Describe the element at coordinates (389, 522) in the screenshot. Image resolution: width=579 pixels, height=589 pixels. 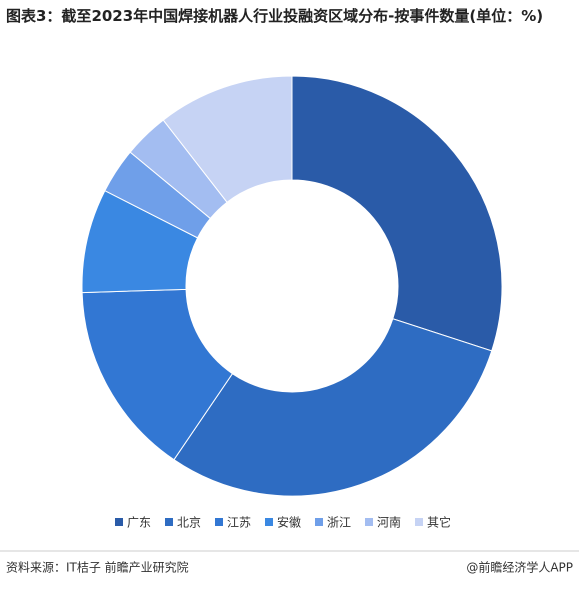
I see `legend-label: 河南` at that location.